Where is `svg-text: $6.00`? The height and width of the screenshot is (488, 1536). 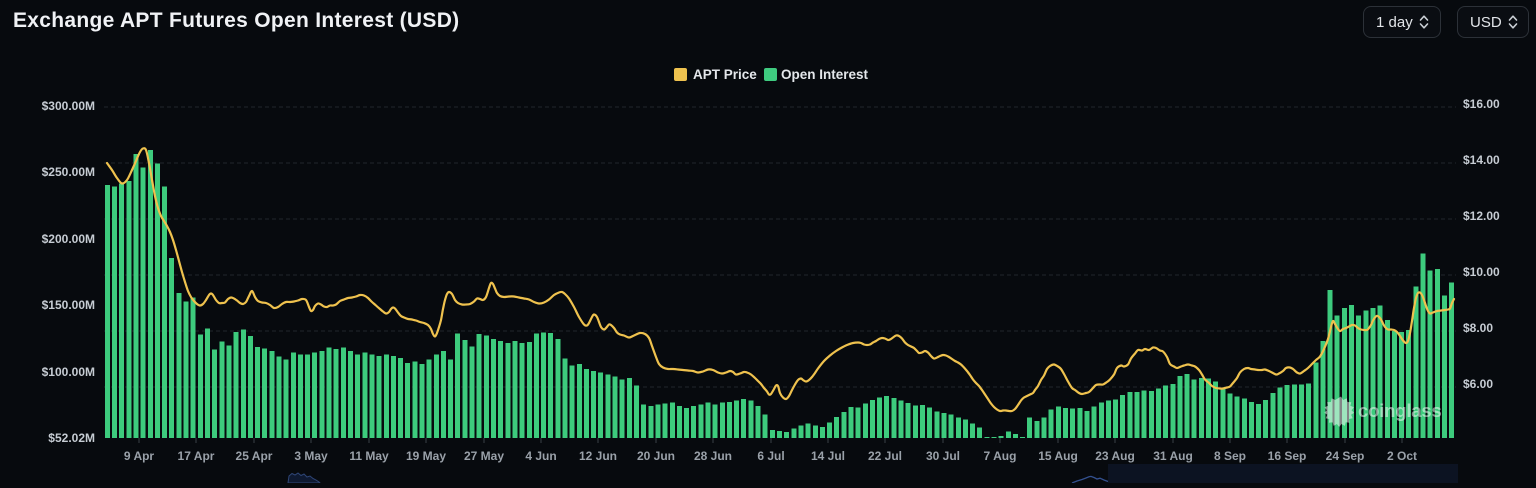
svg-text: $6.00 is located at coordinates (1478, 384).